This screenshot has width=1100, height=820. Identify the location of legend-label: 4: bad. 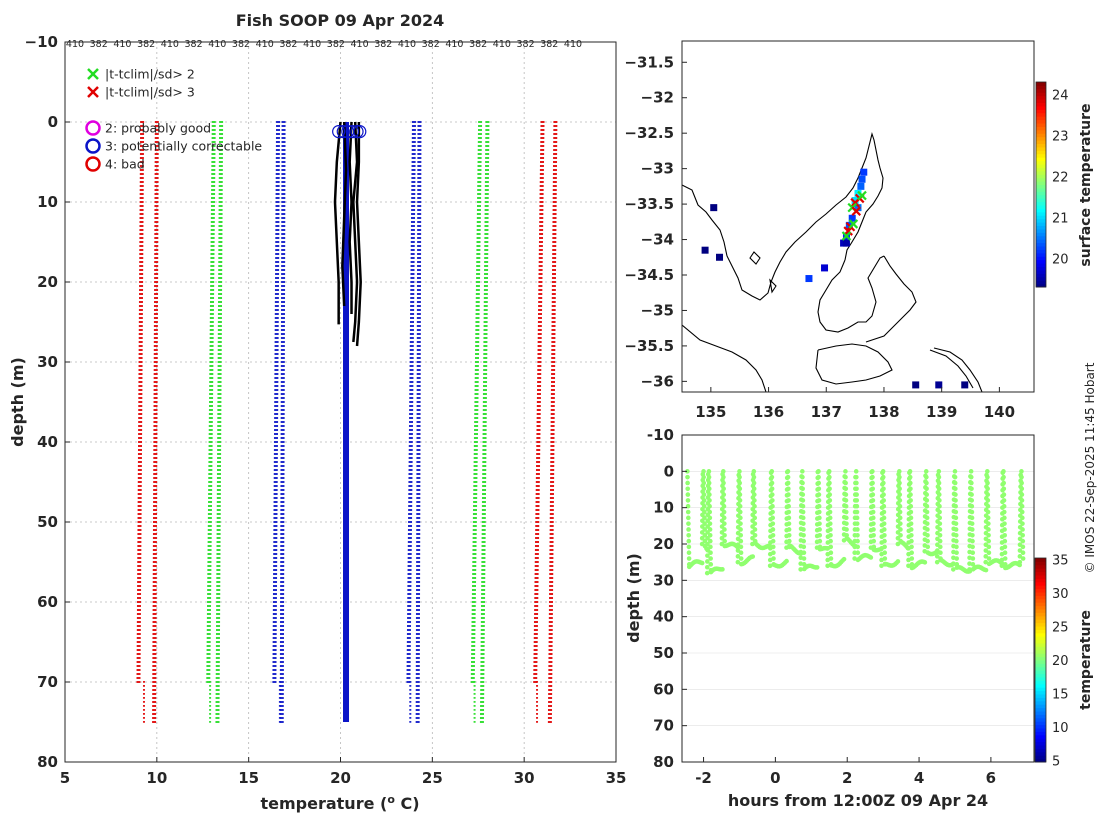
(125, 164).